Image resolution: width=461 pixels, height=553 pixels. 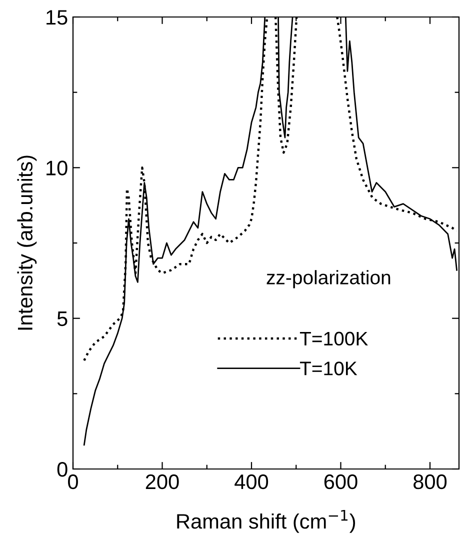 What do you see at coordinates (162, 482) in the screenshot?
I see `x-tick-label: 200` at bounding box center [162, 482].